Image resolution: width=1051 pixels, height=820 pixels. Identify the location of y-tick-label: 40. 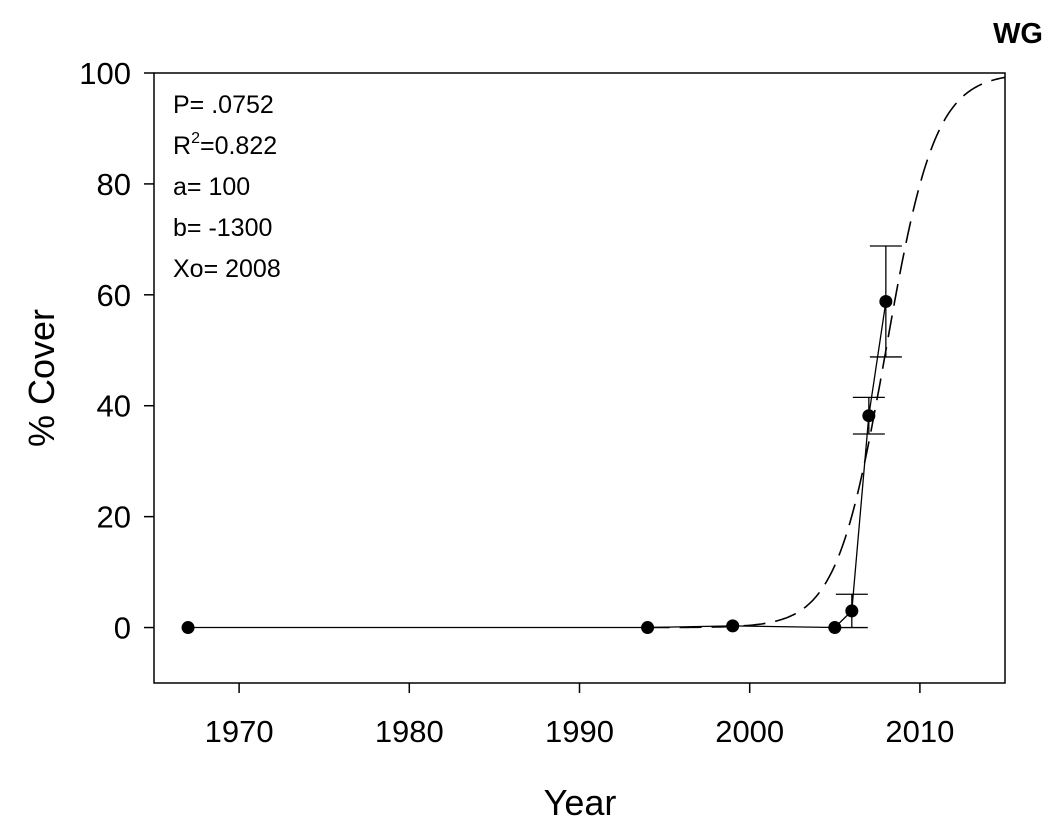
(114, 406).